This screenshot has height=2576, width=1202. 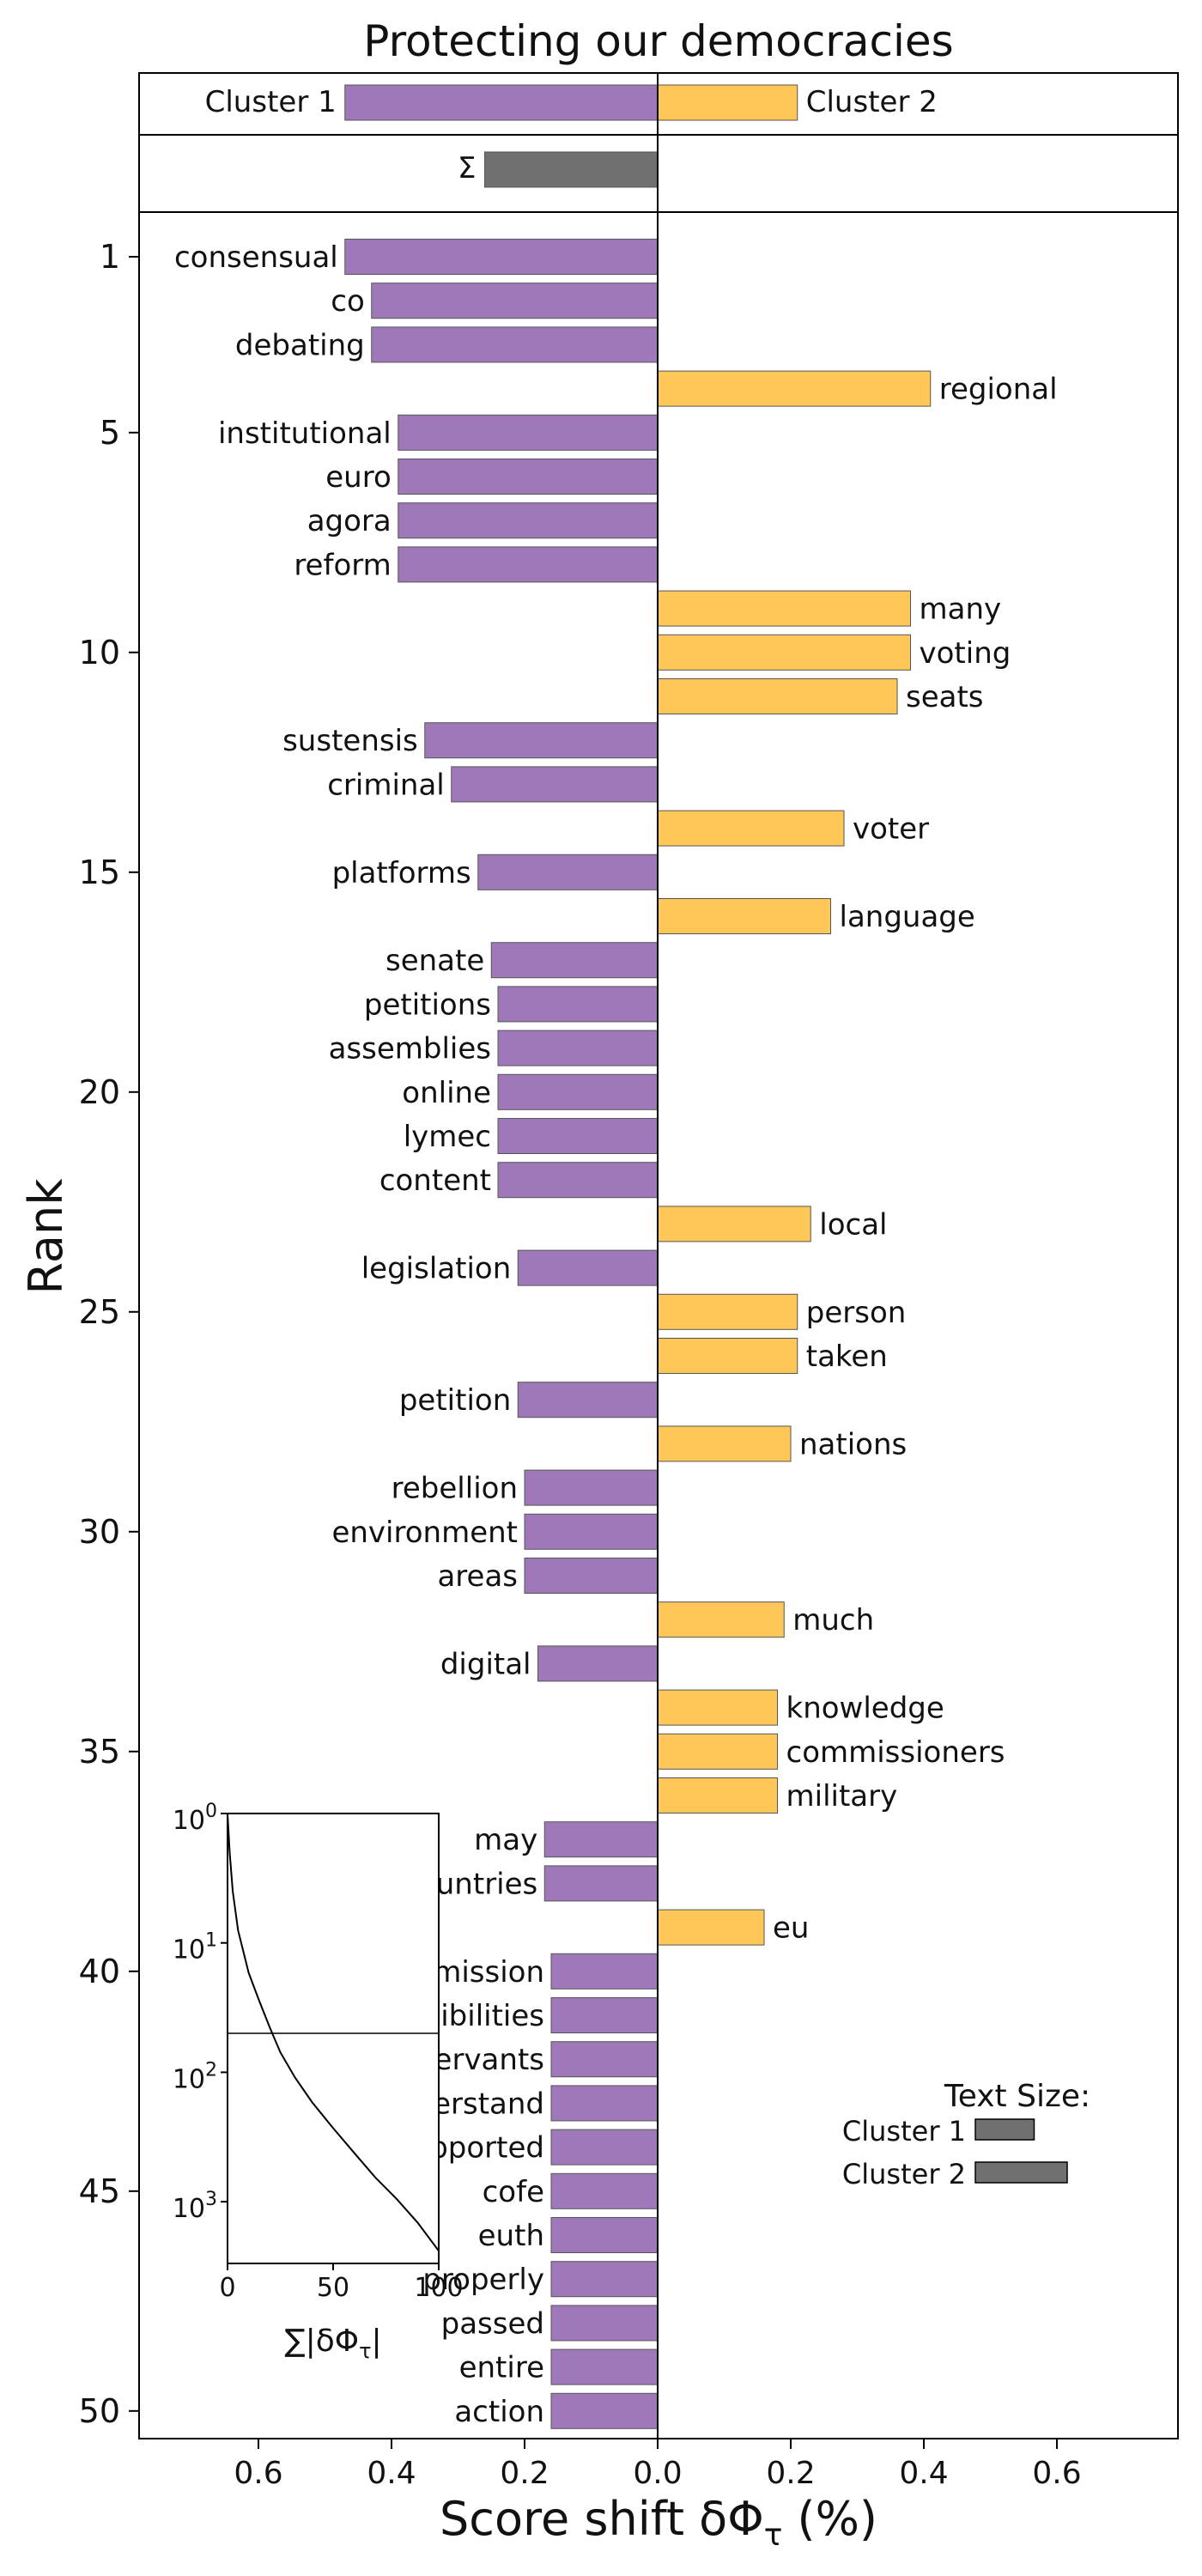 I want to click on word-label-rebellion: rebellion, so click(x=455, y=1489).